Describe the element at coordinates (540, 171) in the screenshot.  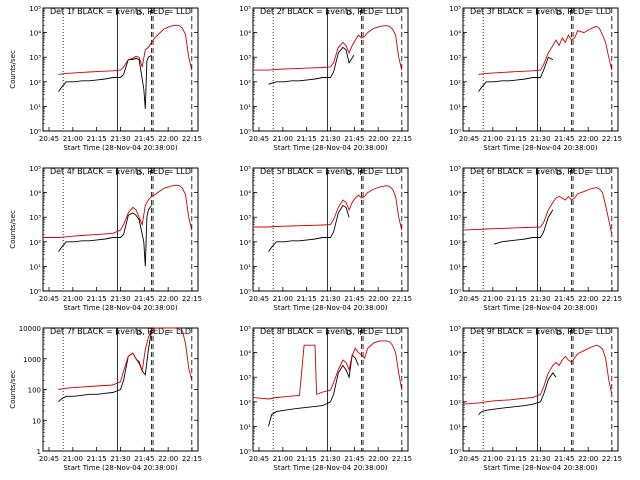
I see `panel-title: Det 6f BLACK = Events, RED = LLD` at that location.